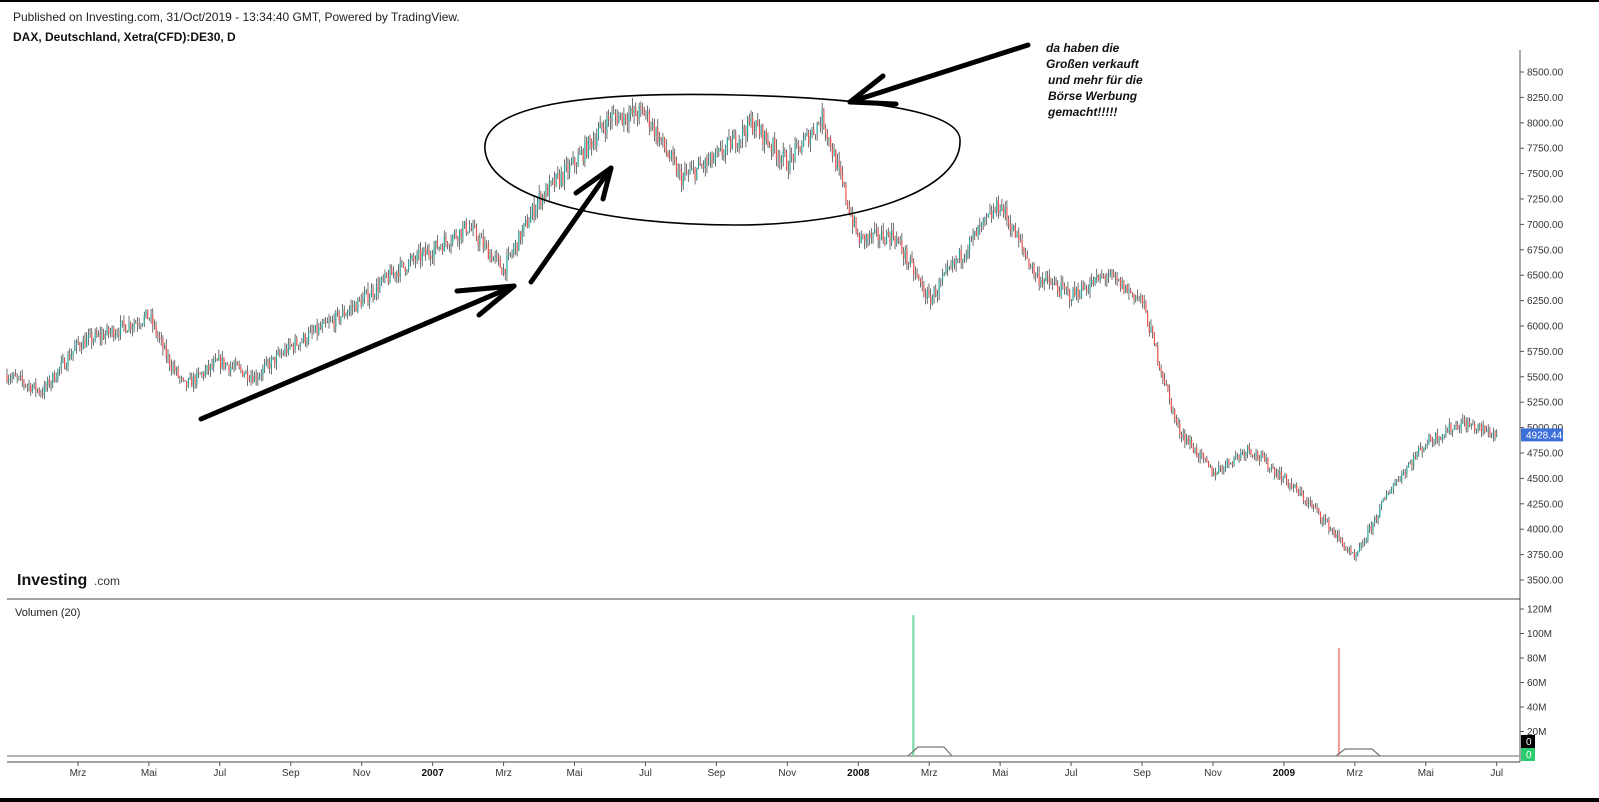 This screenshot has height=802, width=1599. I want to click on price-tick-label: 5250.00, so click(1545, 403).